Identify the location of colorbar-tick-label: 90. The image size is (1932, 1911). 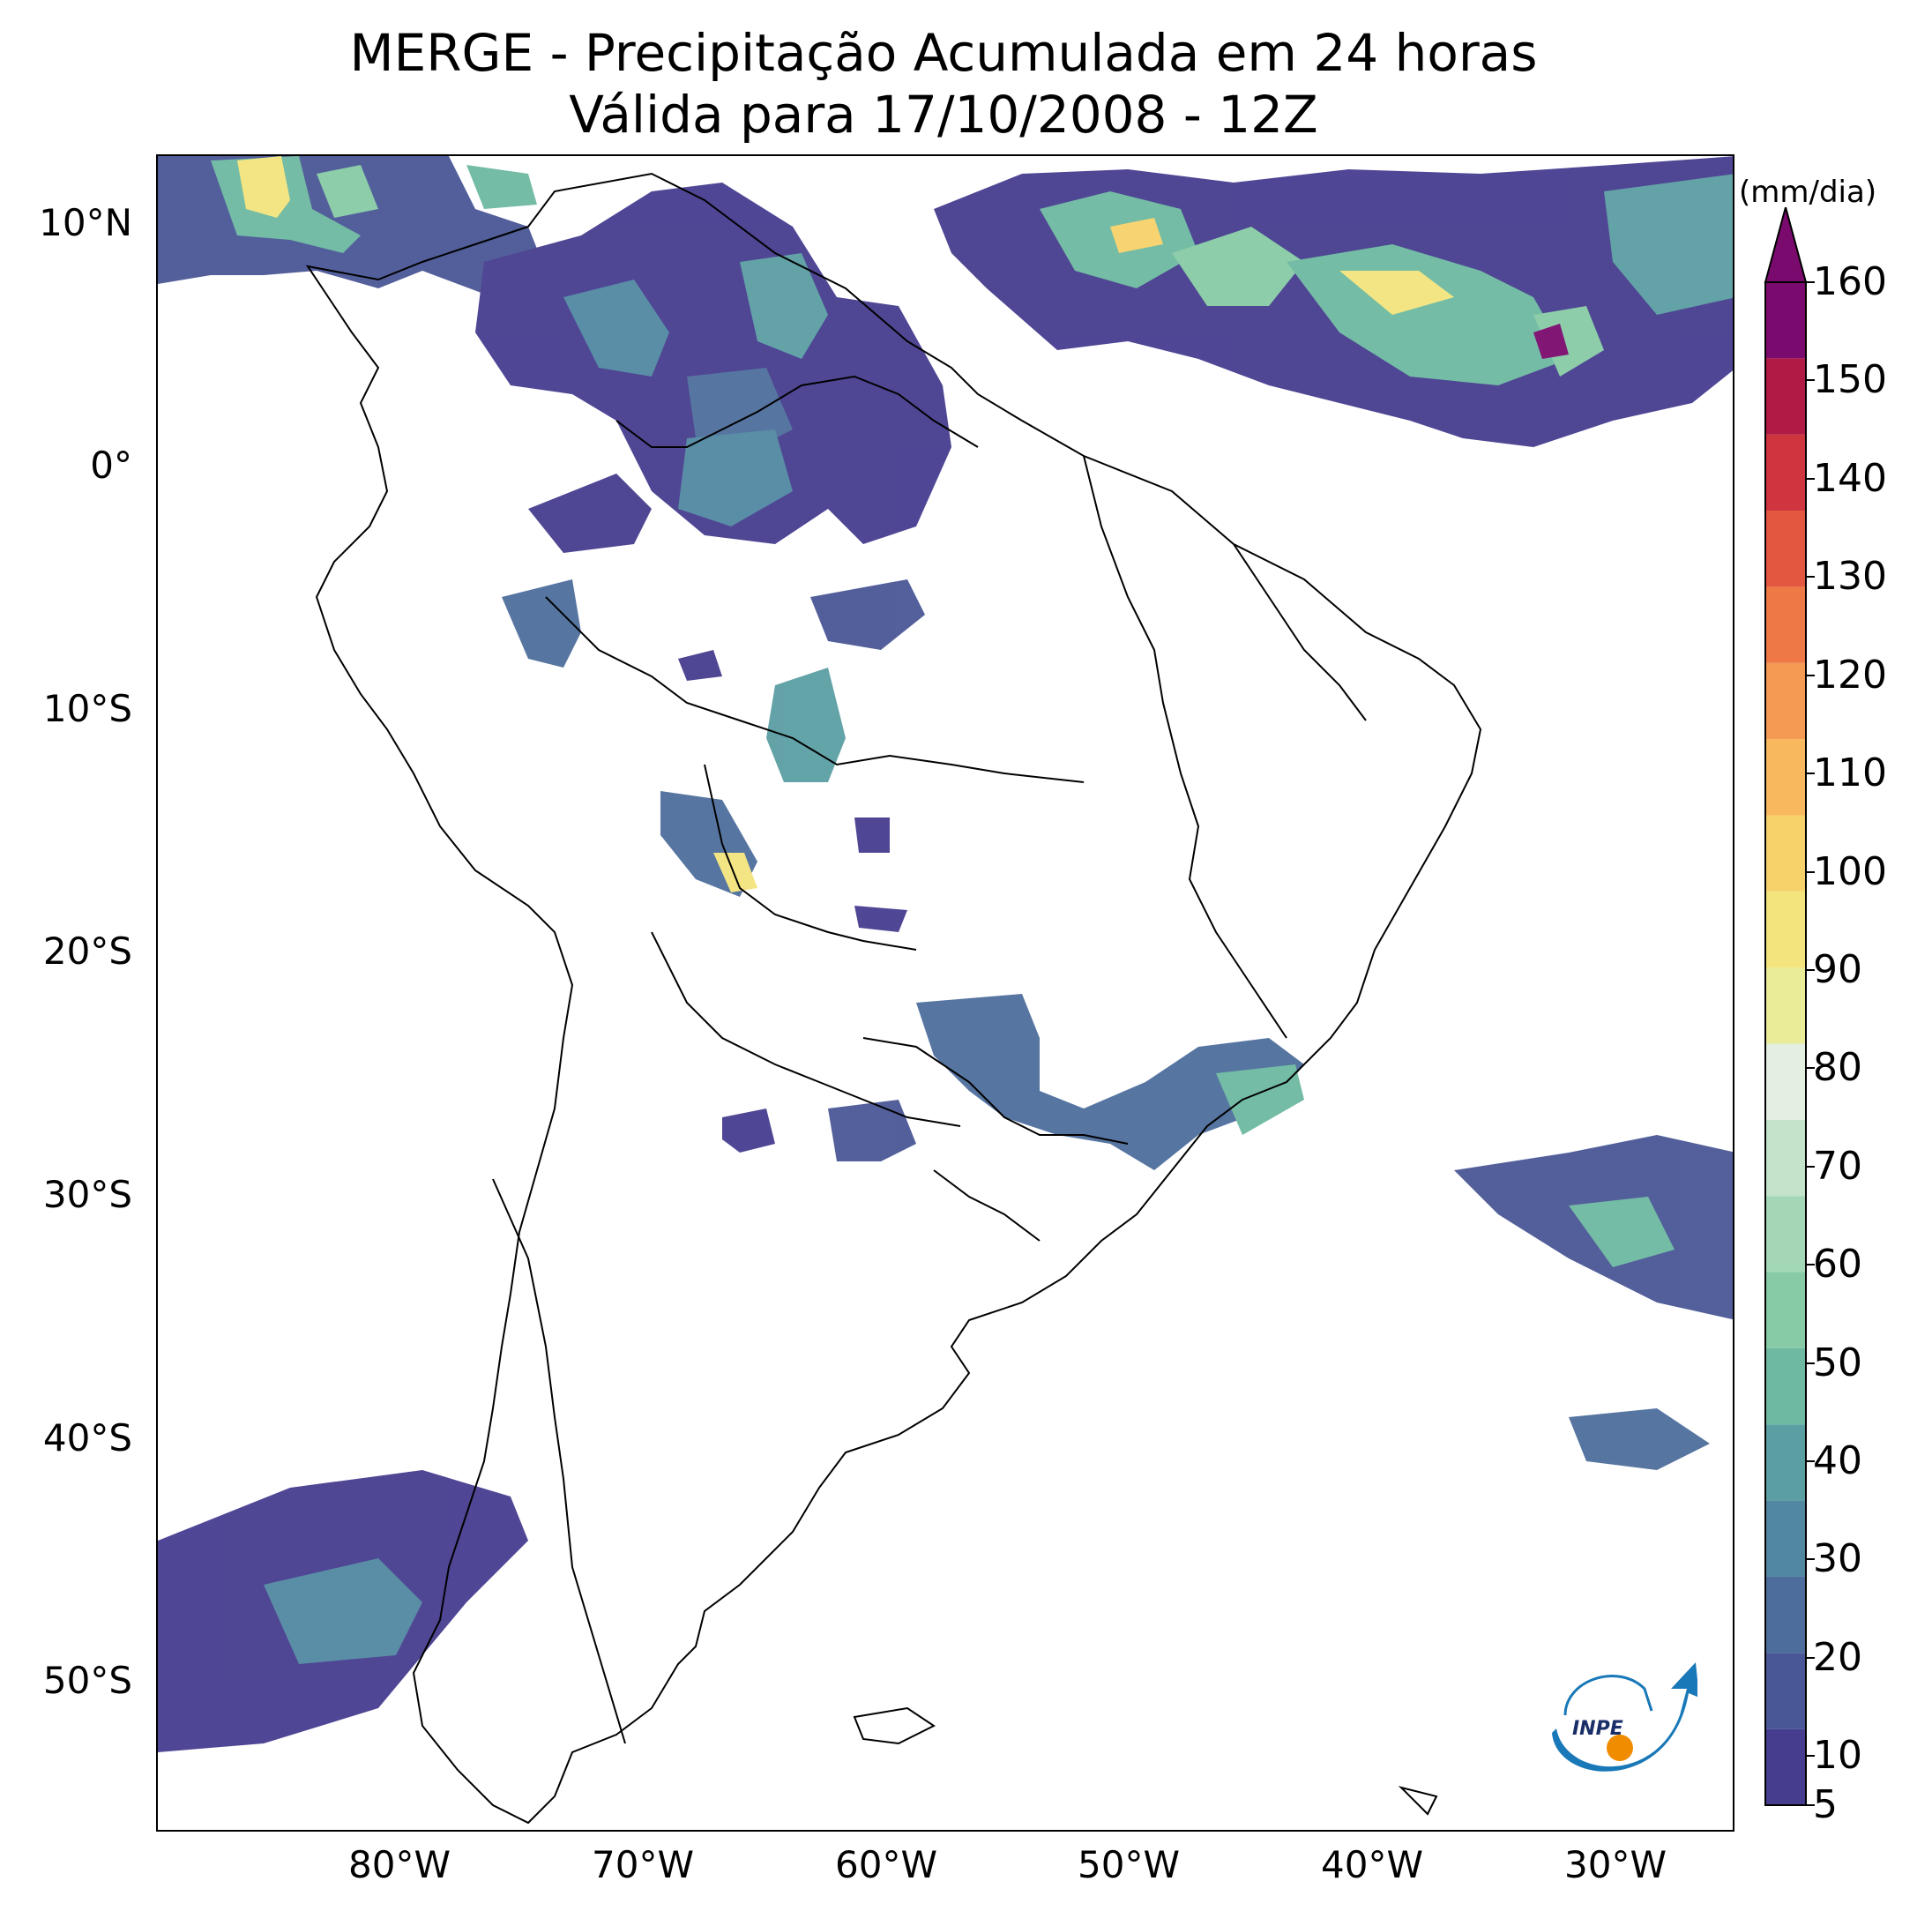
(1837, 969).